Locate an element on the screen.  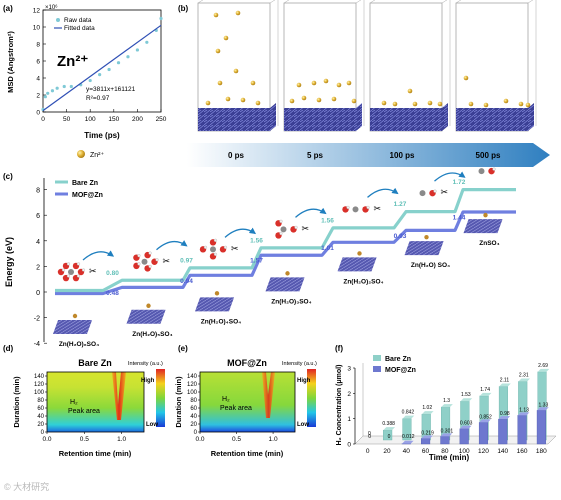
zn-center-atom is located at coordinates (213, 249).